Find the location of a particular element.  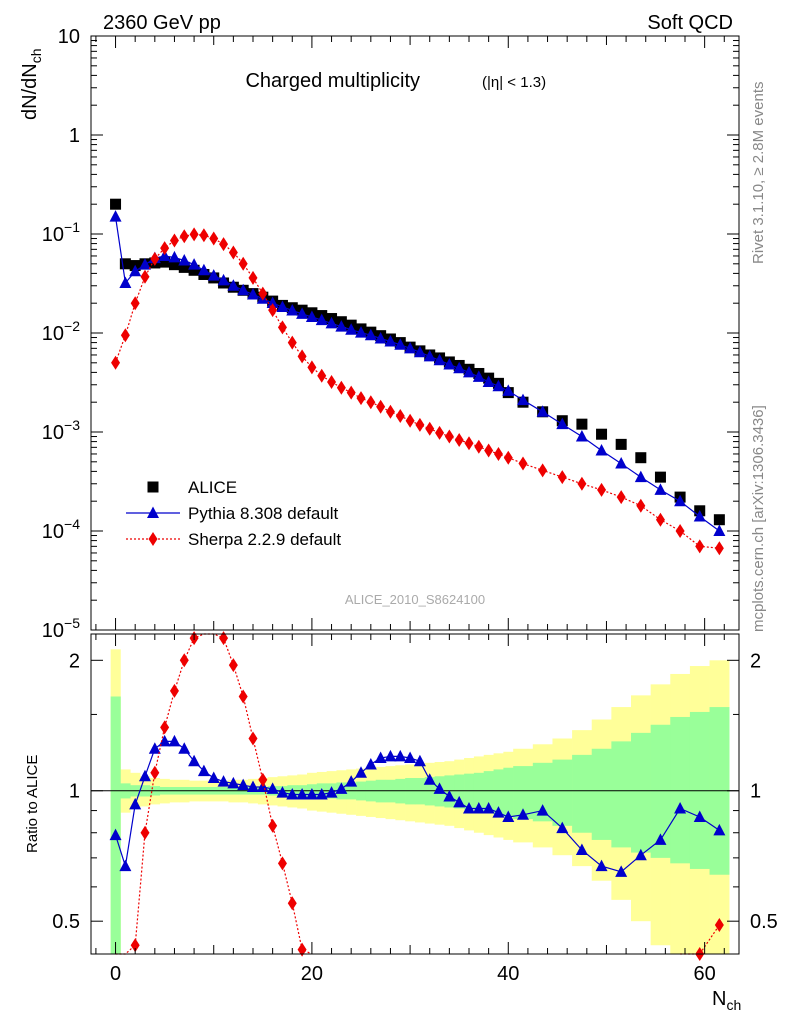

ratio-y-tick-label-right: 2 is located at coordinates (755, 661).